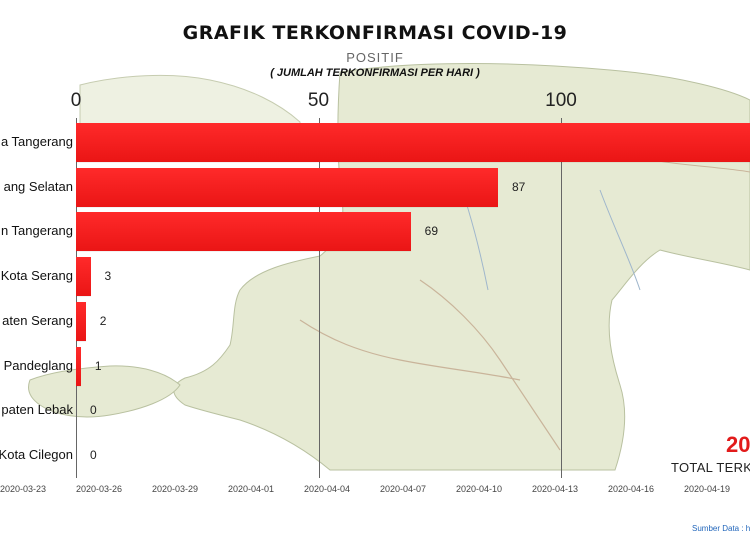 The height and width of the screenshot is (536, 750). What do you see at coordinates (23, 489) in the screenshot?
I see `timeline-date-label: 2020-03-23` at bounding box center [23, 489].